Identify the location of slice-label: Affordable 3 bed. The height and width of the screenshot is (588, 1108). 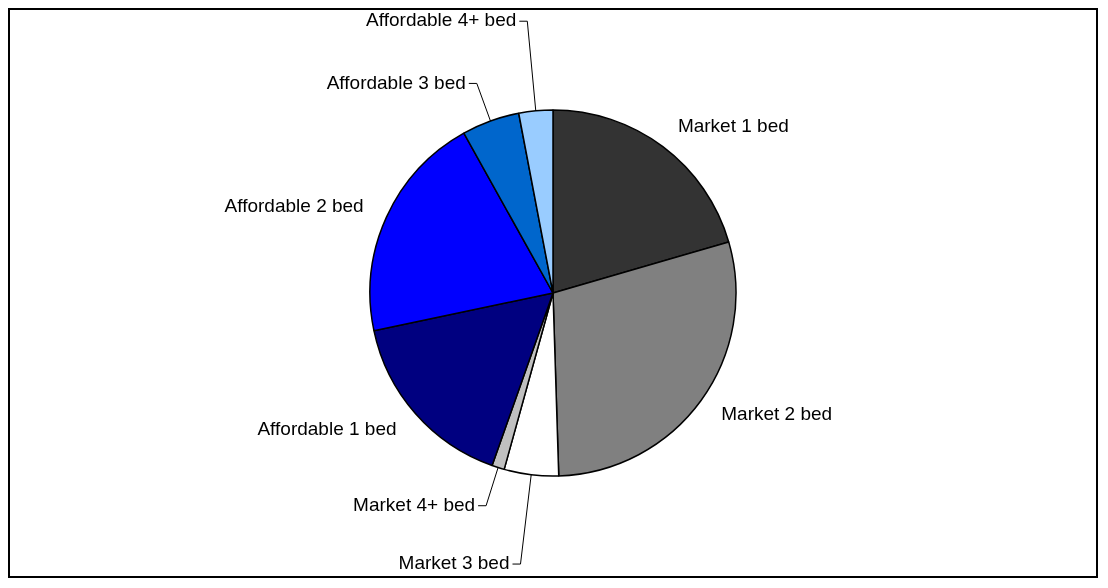
(396, 82).